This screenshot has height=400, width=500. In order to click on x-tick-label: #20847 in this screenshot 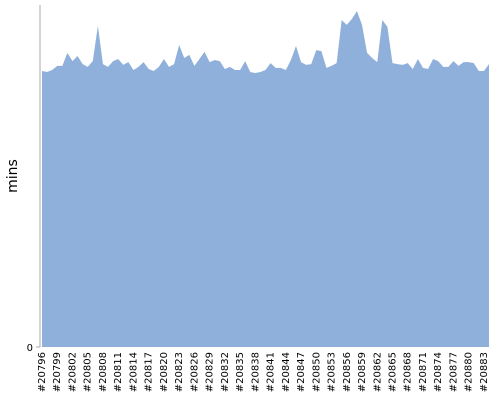, I will do `click(301, 372)`.